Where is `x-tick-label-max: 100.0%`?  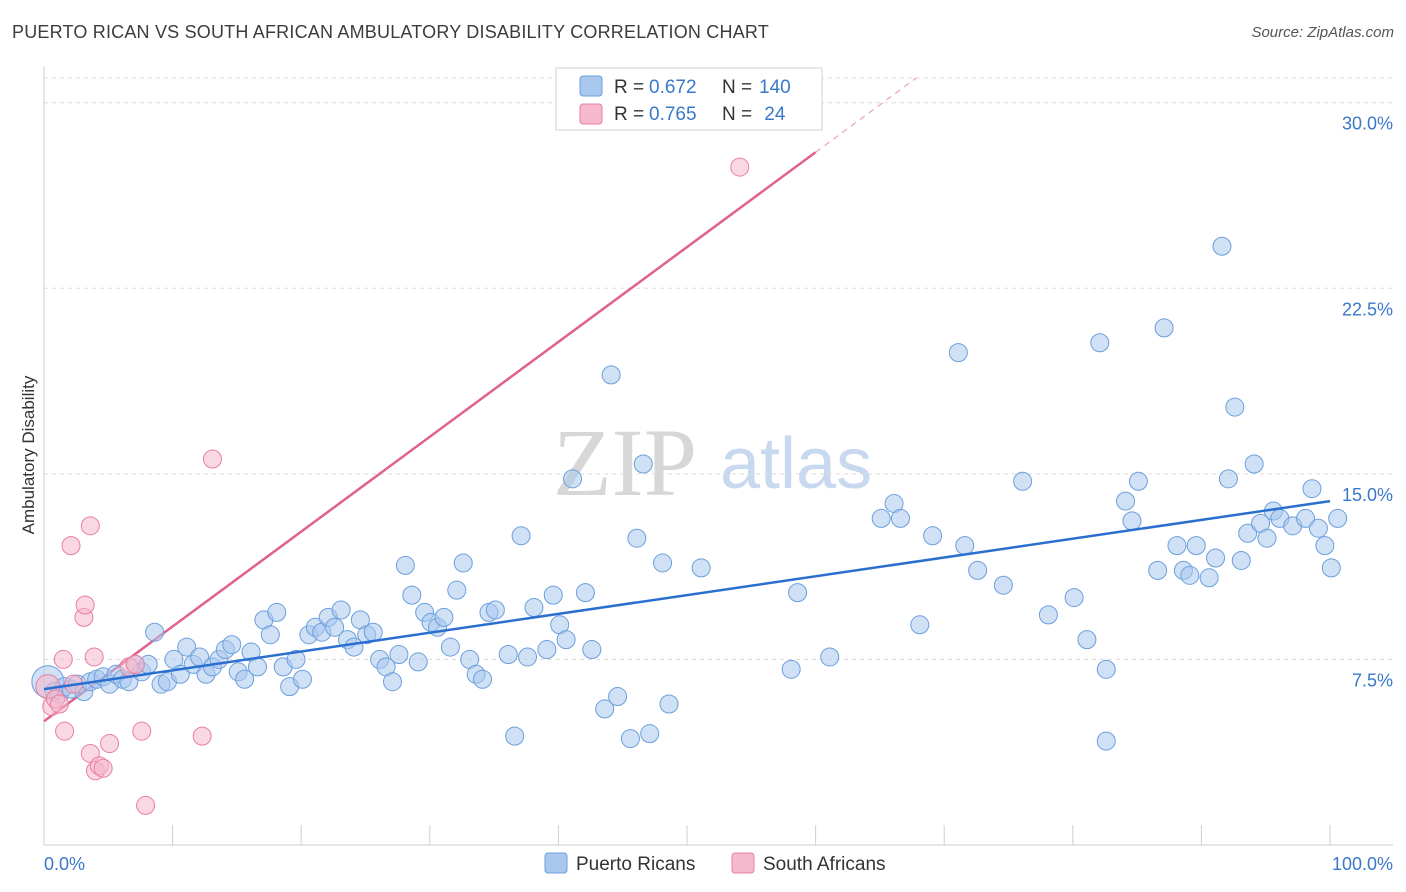 x-tick-label-max: 100.0% is located at coordinates (1362, 864).